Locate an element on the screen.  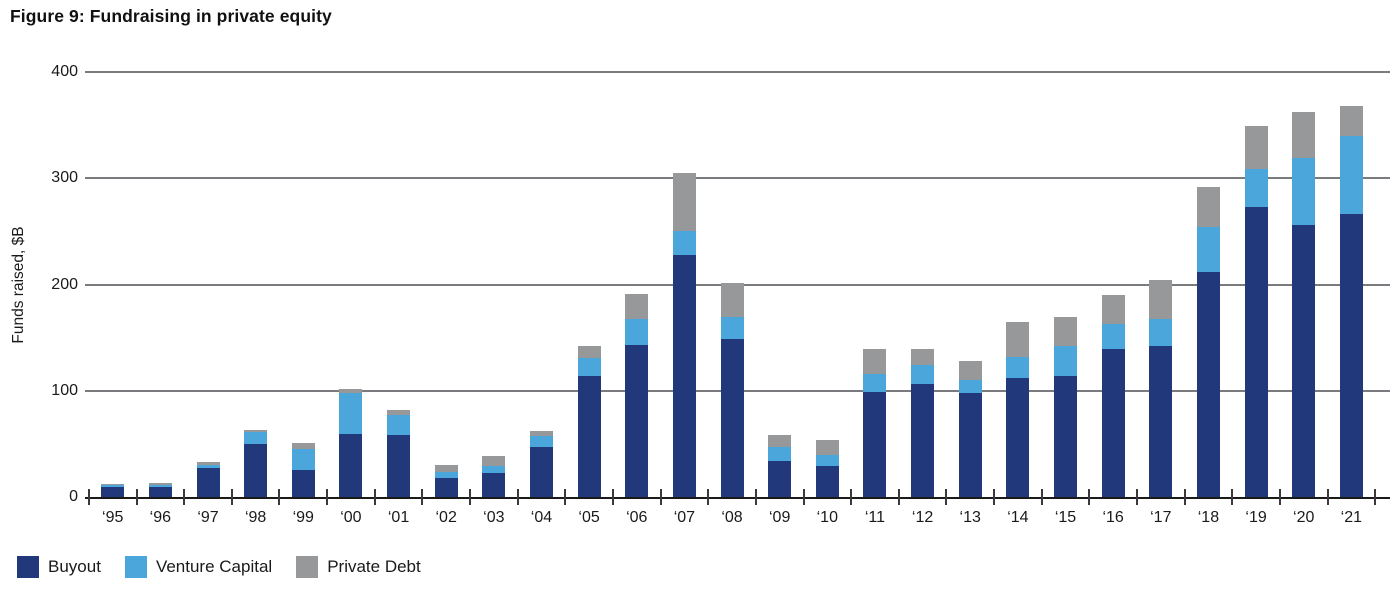
bar-08-private-debt is located at coordinates (732, 300).